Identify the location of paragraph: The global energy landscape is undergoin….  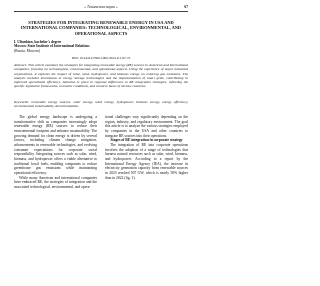
(55, 145).